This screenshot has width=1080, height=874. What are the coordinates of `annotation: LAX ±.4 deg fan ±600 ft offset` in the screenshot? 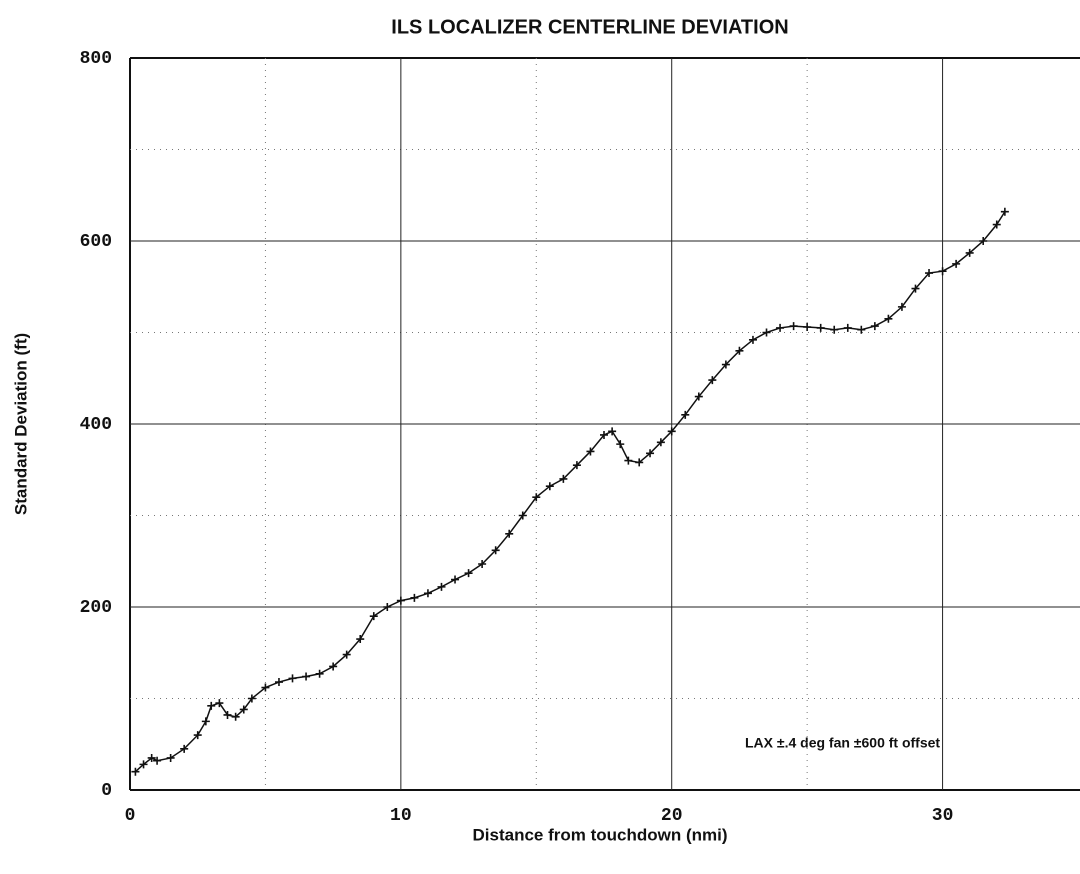 It's located at (842, 743).